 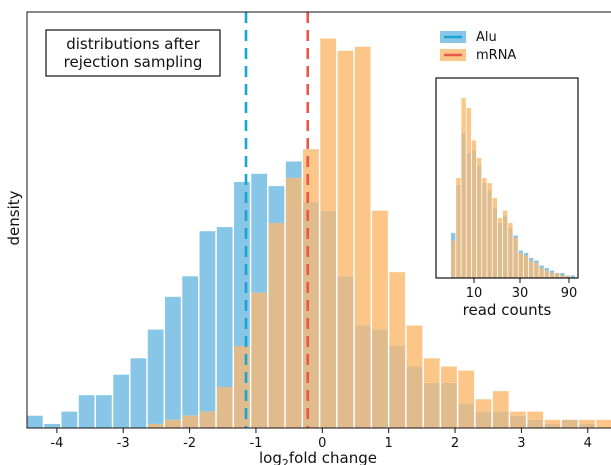 I want to click on x-tick-label-6: 2, so click(x=455, y=443).